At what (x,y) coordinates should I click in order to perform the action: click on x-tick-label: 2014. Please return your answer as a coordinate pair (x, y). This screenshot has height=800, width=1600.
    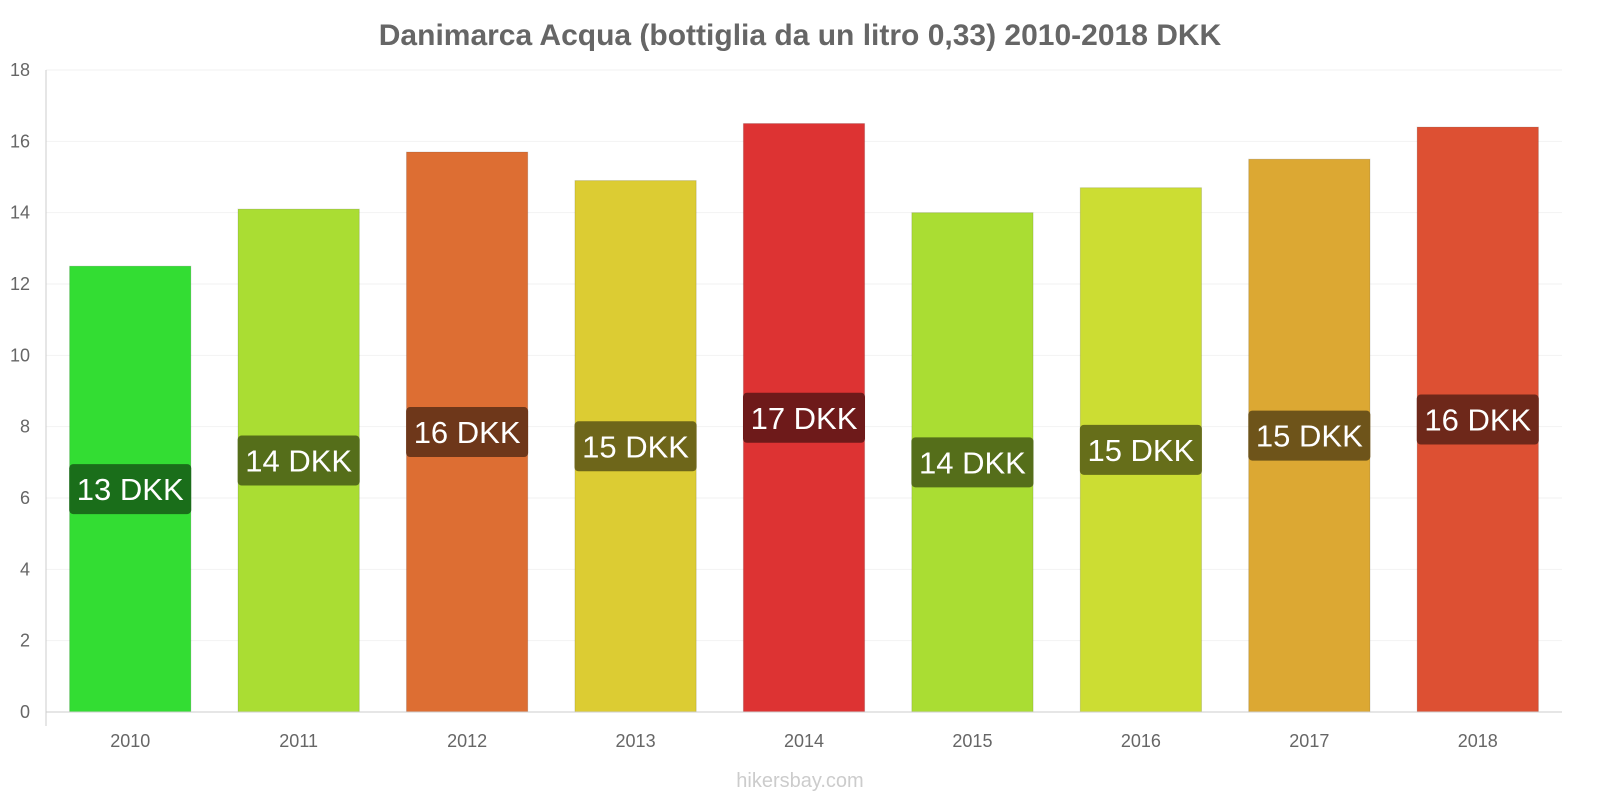
    Looking at the image, I should click on (804, 741).